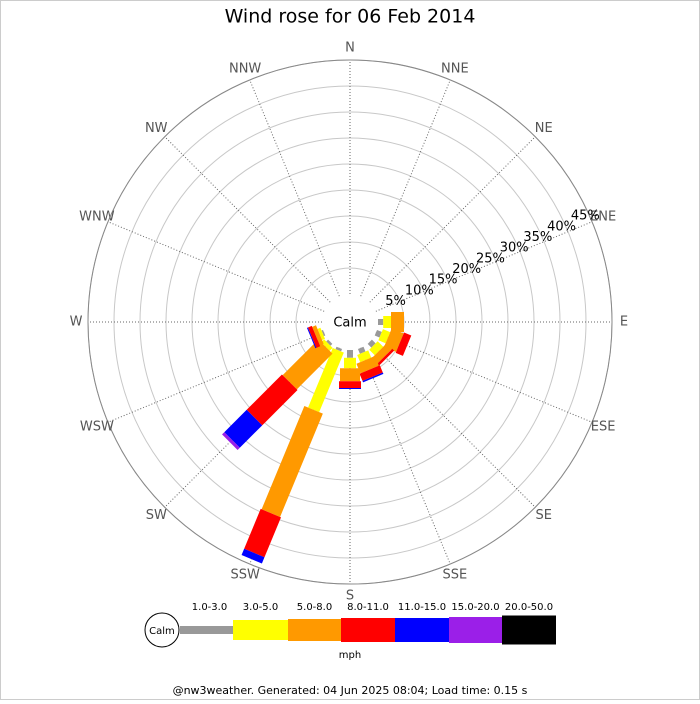  I want to click on direction-label: SSE, so click(454, 575).